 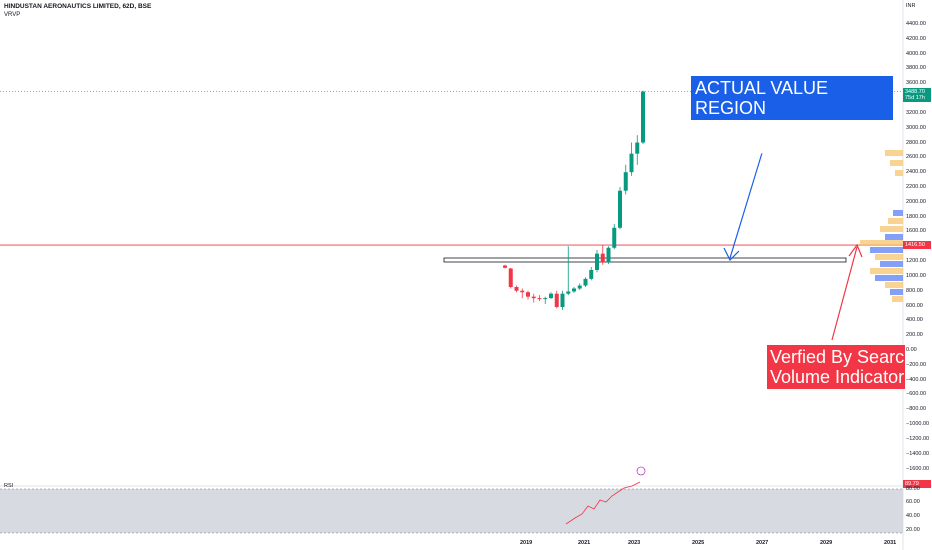 What do you see at coordinates (855, 250) in the screenshot?
I see `red-arrow-head` at bounding box center [855, 250].